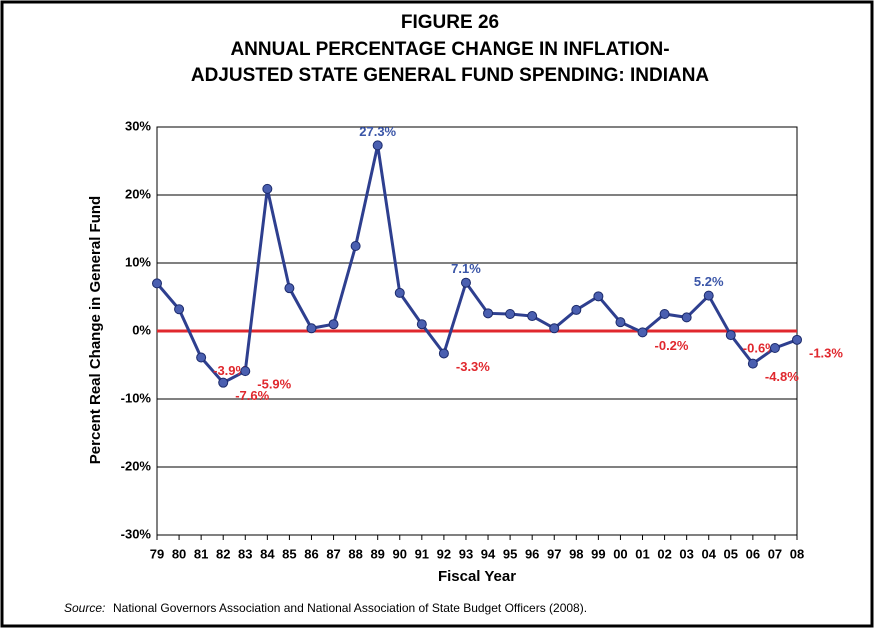  Describe the element at coordinates (826, 352) in the screenshot. I see `value-label: -1.3%` at that location.